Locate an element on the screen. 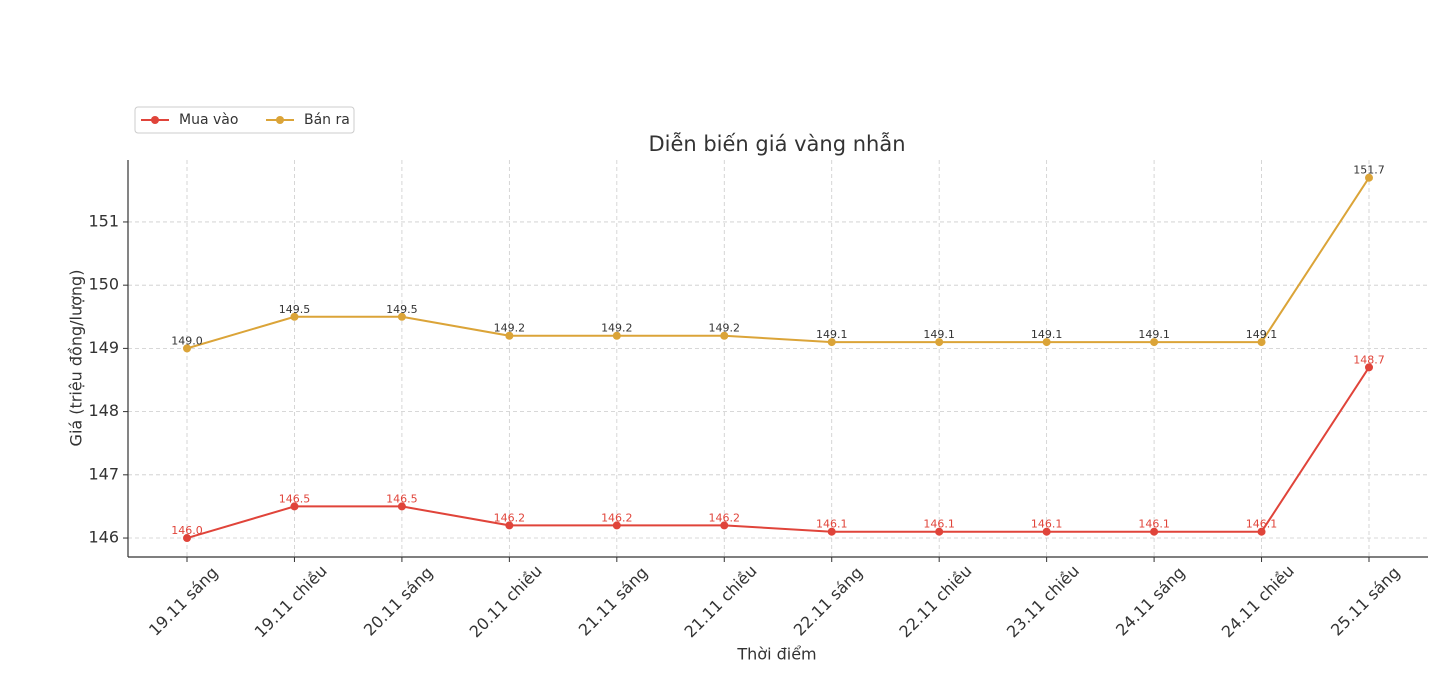 The width and height of the screenshot is (1436, 684). x-tick-label: 20.11 chiều is located at coordinates (506, 601).